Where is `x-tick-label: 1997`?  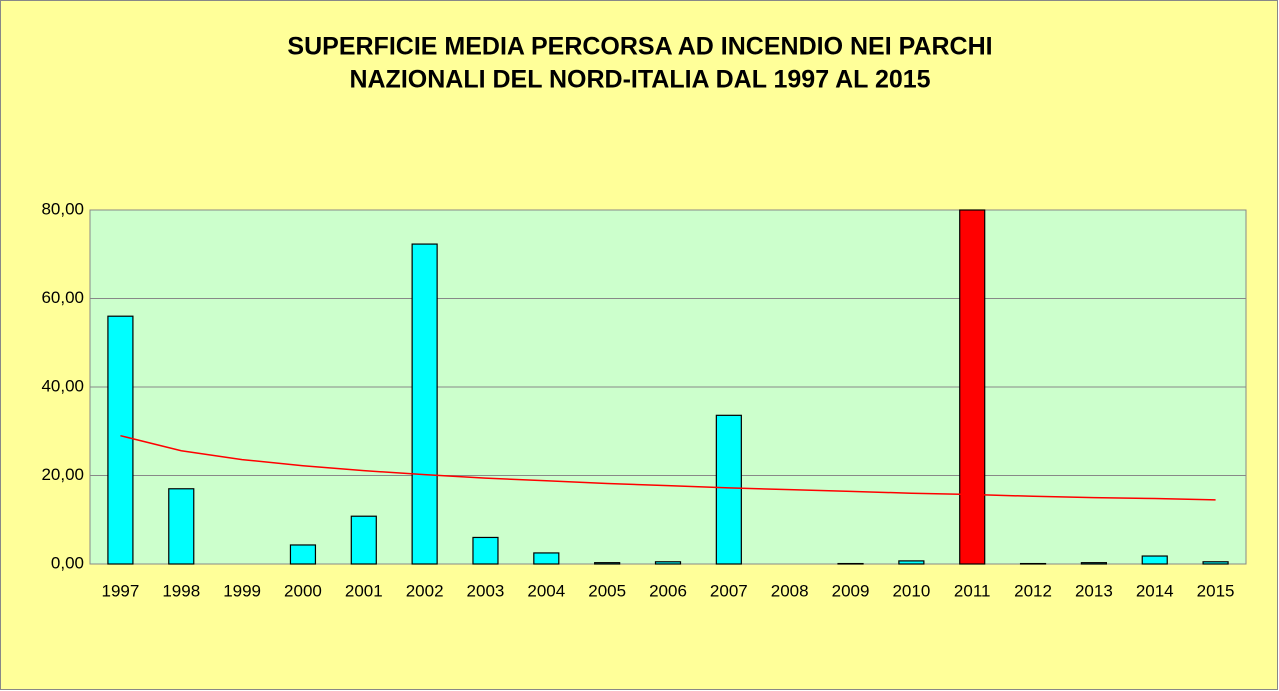
x-tick-label: 1997 is located at coordinates (121, 590).